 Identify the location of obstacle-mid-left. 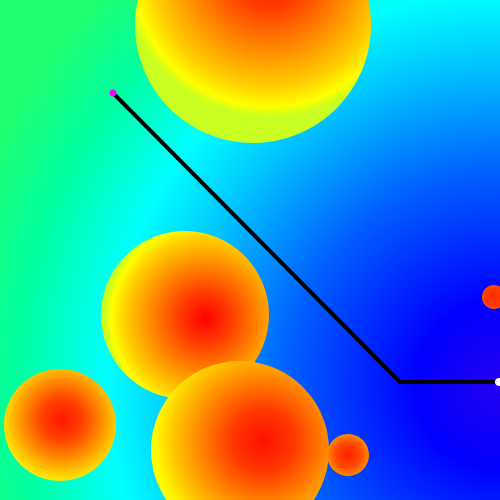
(185, 315).